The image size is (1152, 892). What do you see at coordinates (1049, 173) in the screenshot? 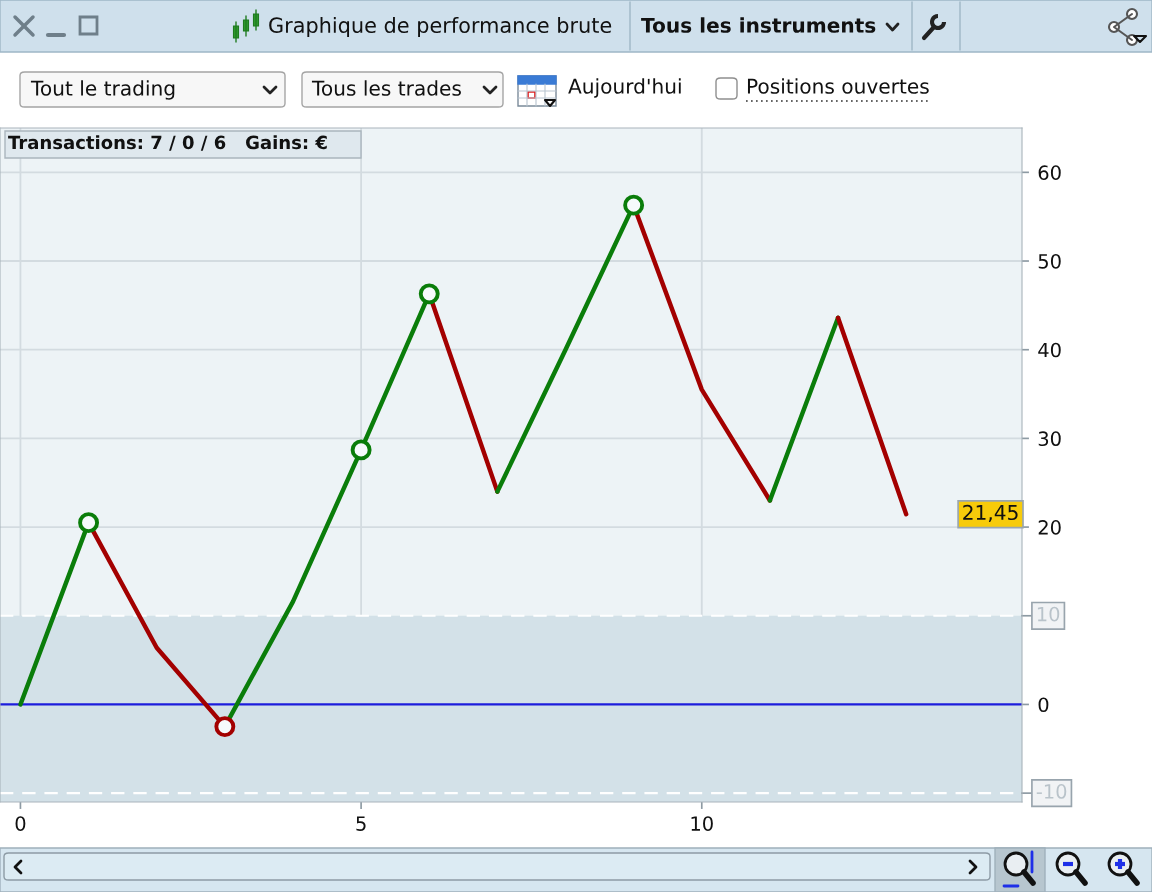
I see `y-tick-label: 60` at bounding box center [1049, 173].